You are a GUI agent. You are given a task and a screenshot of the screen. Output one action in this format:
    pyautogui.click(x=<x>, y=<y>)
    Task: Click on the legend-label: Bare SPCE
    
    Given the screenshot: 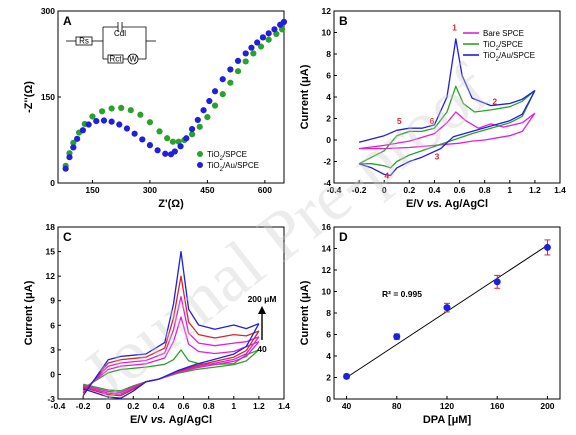 What is the action you would take?
    pyautogui.click(x=503, y=33)
    